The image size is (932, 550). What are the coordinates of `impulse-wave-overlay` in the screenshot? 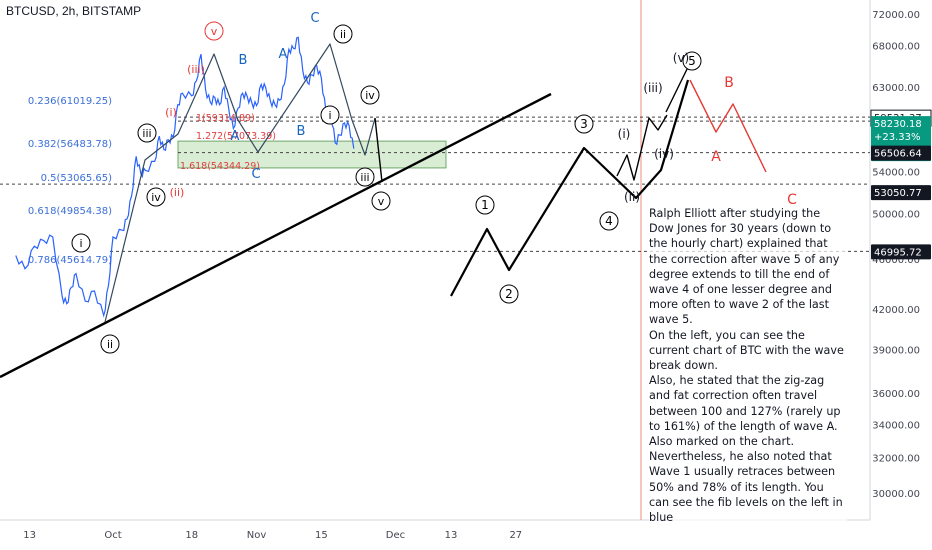 It's located at (240, 183).